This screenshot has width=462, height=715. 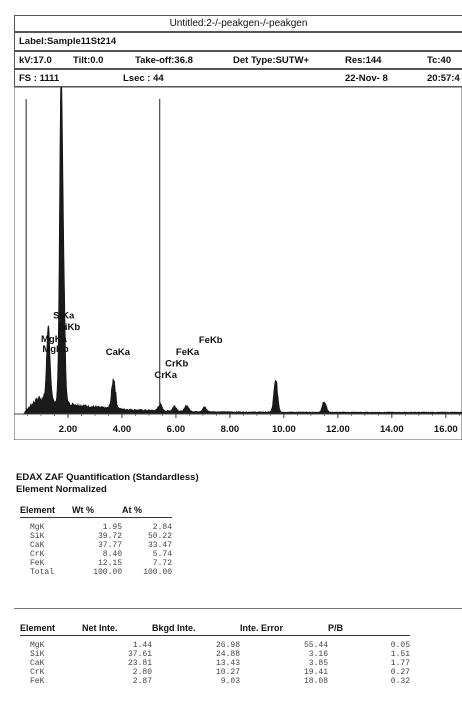 What do you see at coordinates (230, 429) in the screenshot?
I see `x-tick-label: 8.00` at bounding box center [230, 429].